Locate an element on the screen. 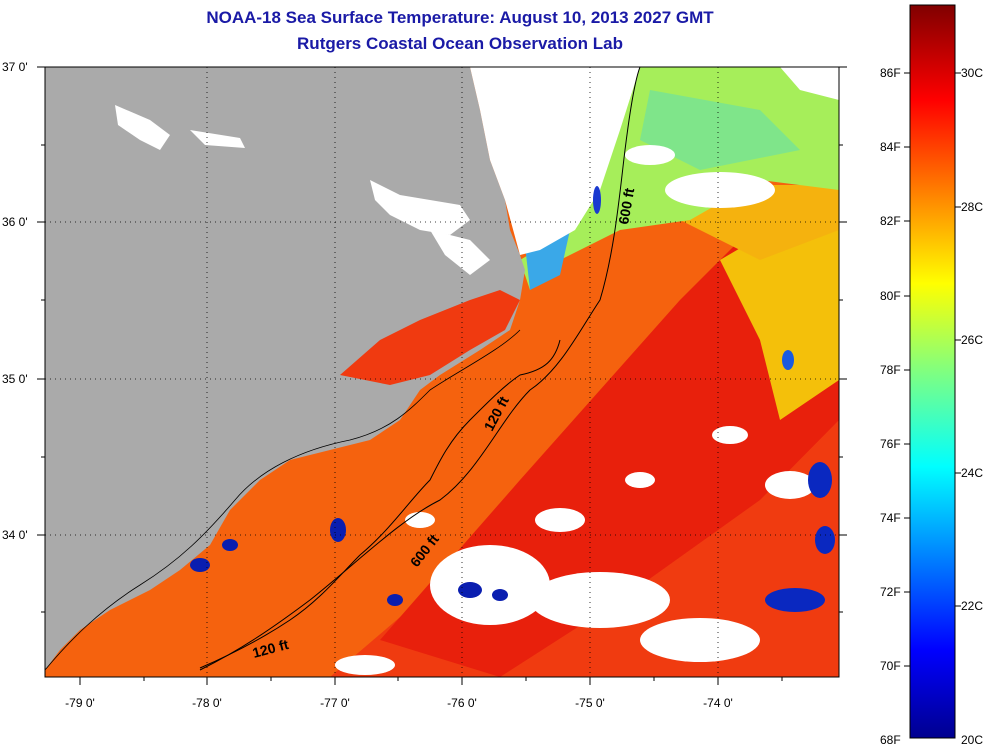  lat-label-35: 35 0' is located at coordinates (15, 379).